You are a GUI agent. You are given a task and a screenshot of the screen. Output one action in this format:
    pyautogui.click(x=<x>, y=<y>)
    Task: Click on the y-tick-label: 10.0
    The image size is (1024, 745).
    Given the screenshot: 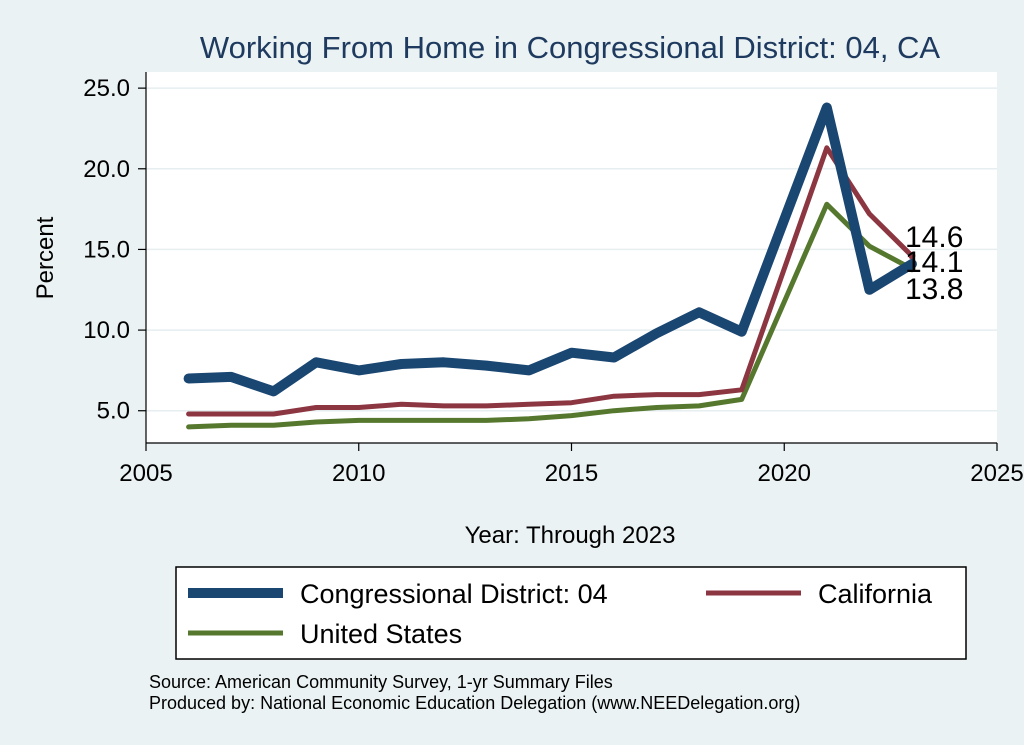 What is the action you would take?
    pyautogui.click(x=106, y=330)
    